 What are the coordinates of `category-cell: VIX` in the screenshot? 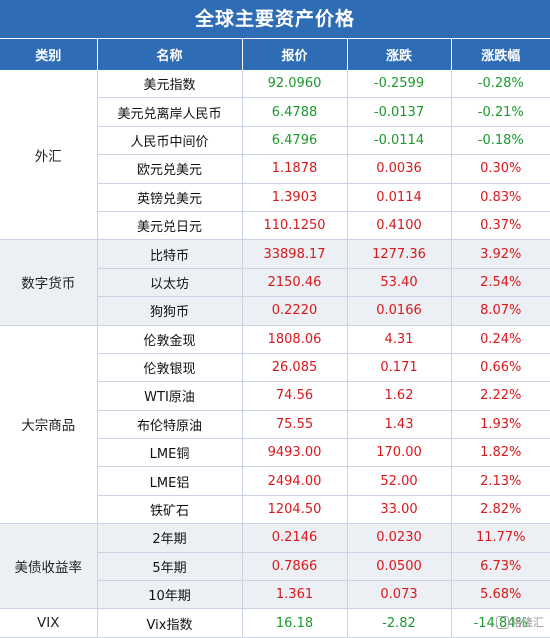 It's located at (49, 623).